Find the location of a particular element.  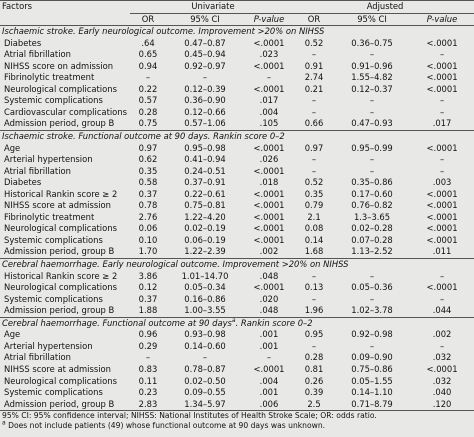

cell: .001 is located at coordinates (269, 334).